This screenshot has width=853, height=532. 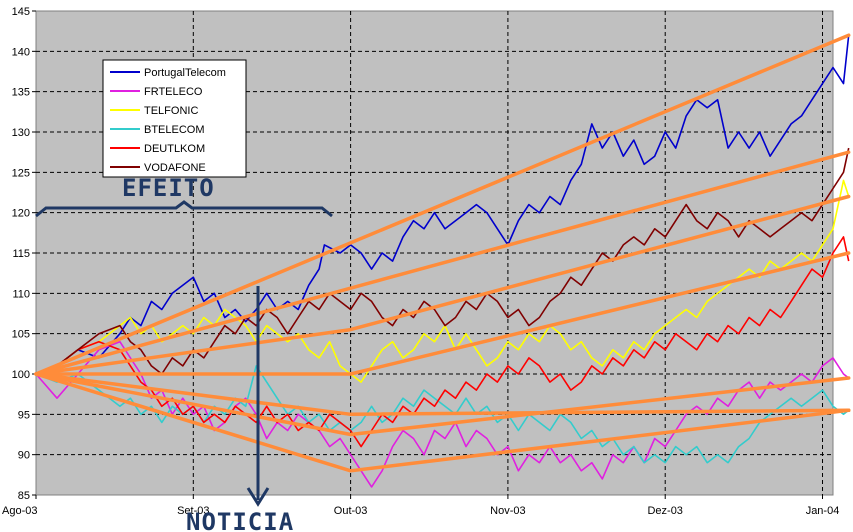 What do you see at coordinates (21, 93) in the screenshot?
I see `y-tick-label: 135` at bounding box center [21, 93].